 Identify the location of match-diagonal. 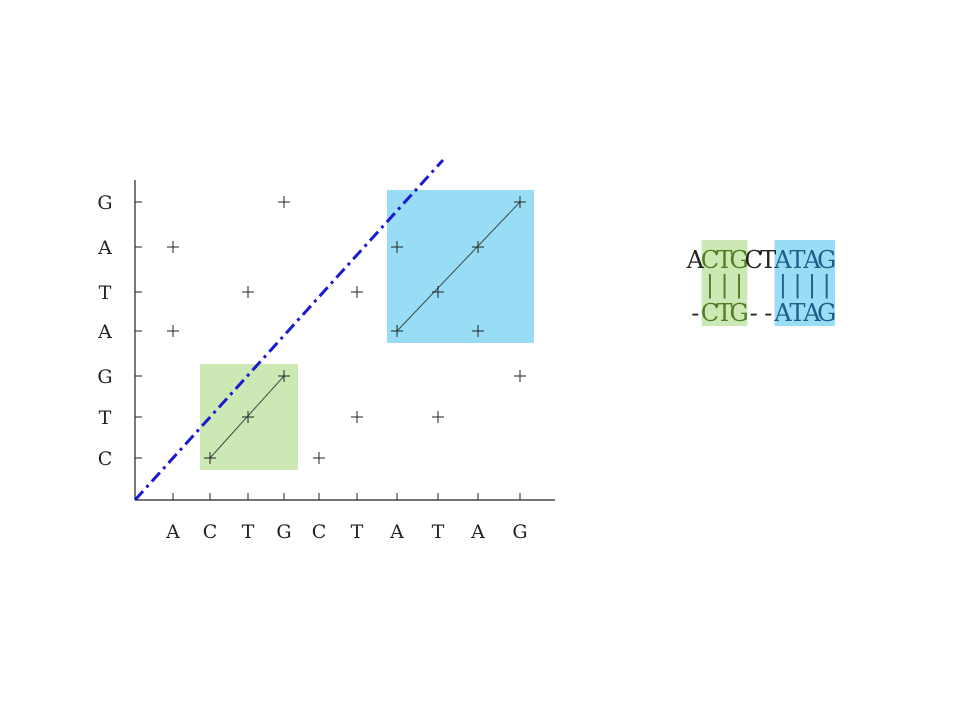
(458, 266).